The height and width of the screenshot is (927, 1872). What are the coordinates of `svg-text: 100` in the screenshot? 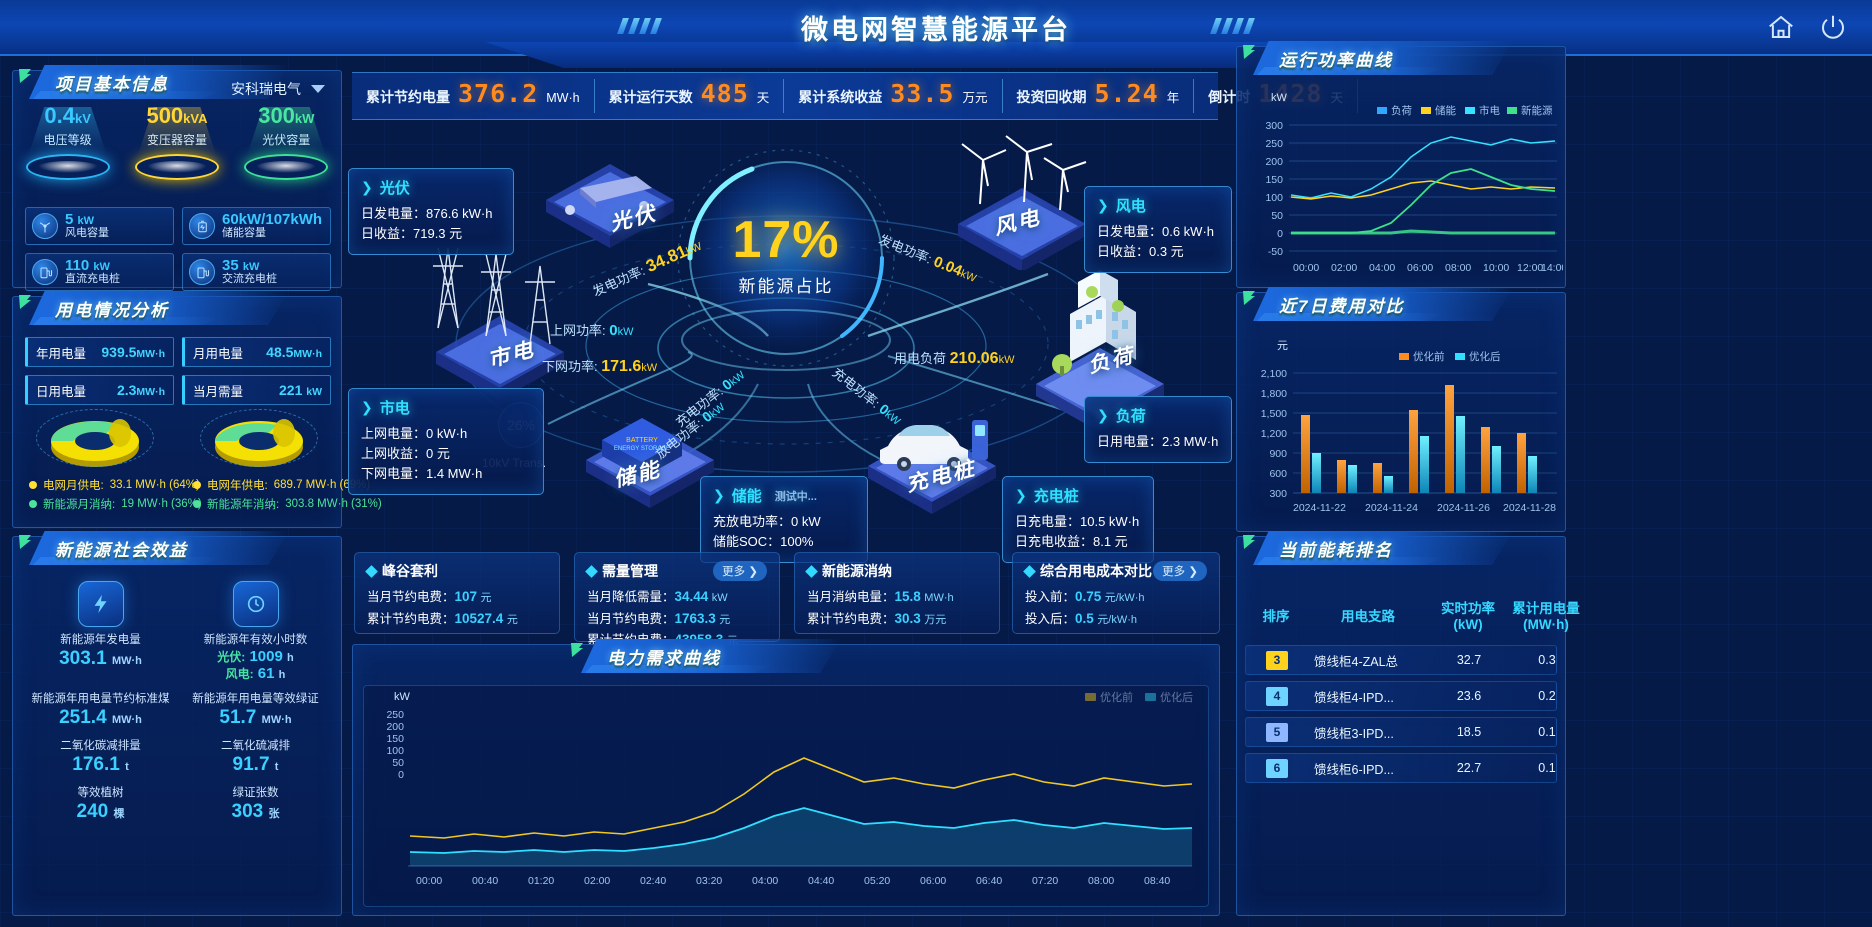 It's located at (395, 751).